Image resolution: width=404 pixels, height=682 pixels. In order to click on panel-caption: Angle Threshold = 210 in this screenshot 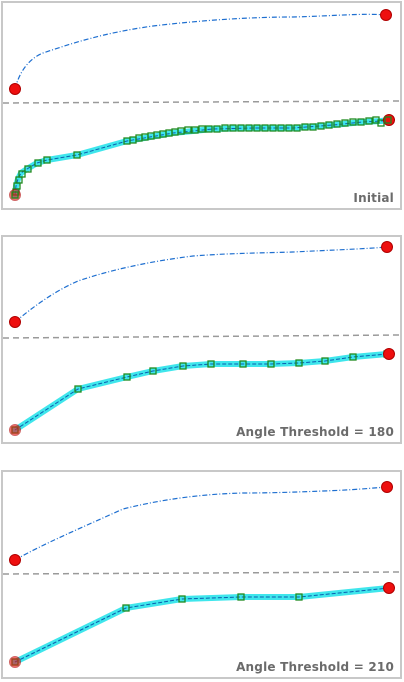, I will do `click(315, 667)`.